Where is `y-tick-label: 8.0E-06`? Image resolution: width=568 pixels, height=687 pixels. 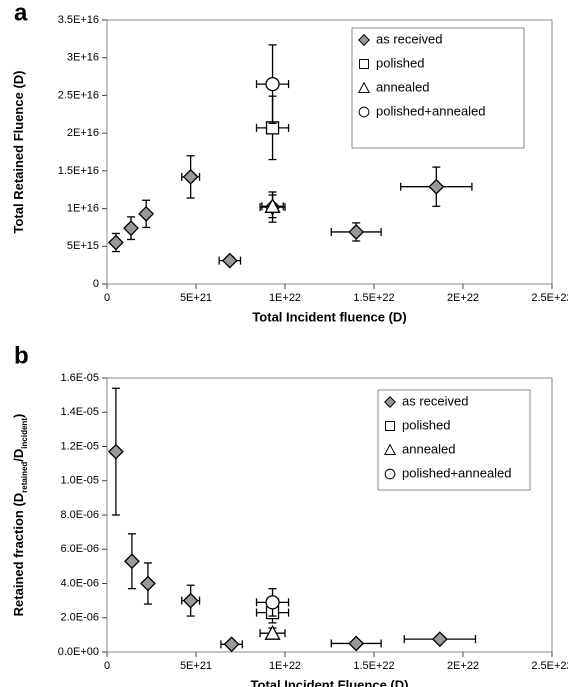
y-tick-label: 8.0E-06 is located at coordinates (79, 515).